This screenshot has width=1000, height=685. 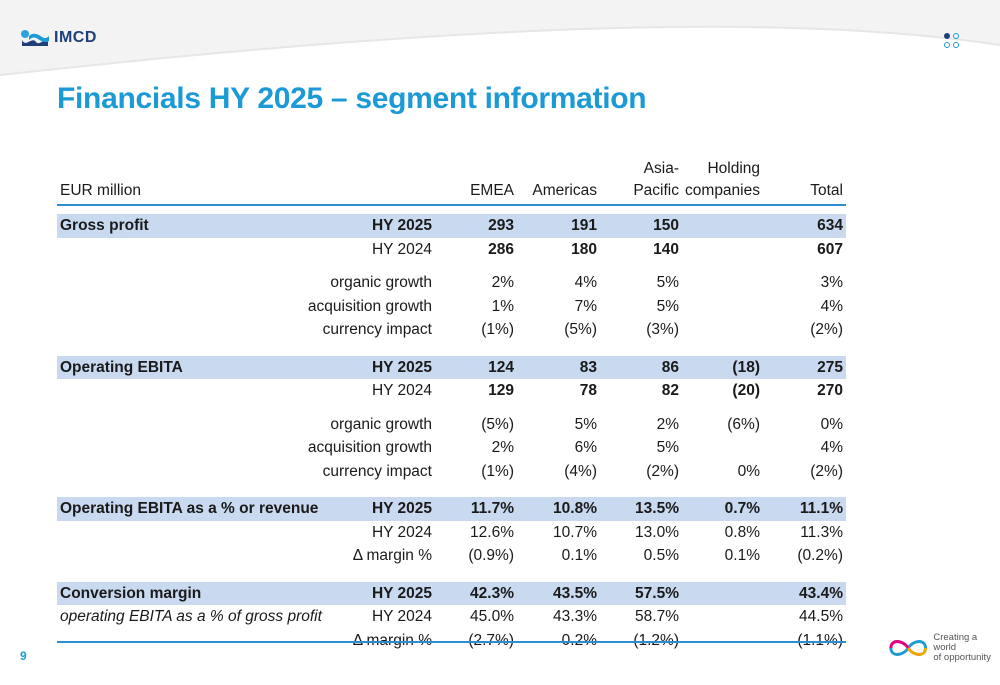 What do you see at coordinates (742, 532) in the screenshot?
I see `cell-holding: 0.8%` at bounding box center [742, 532].